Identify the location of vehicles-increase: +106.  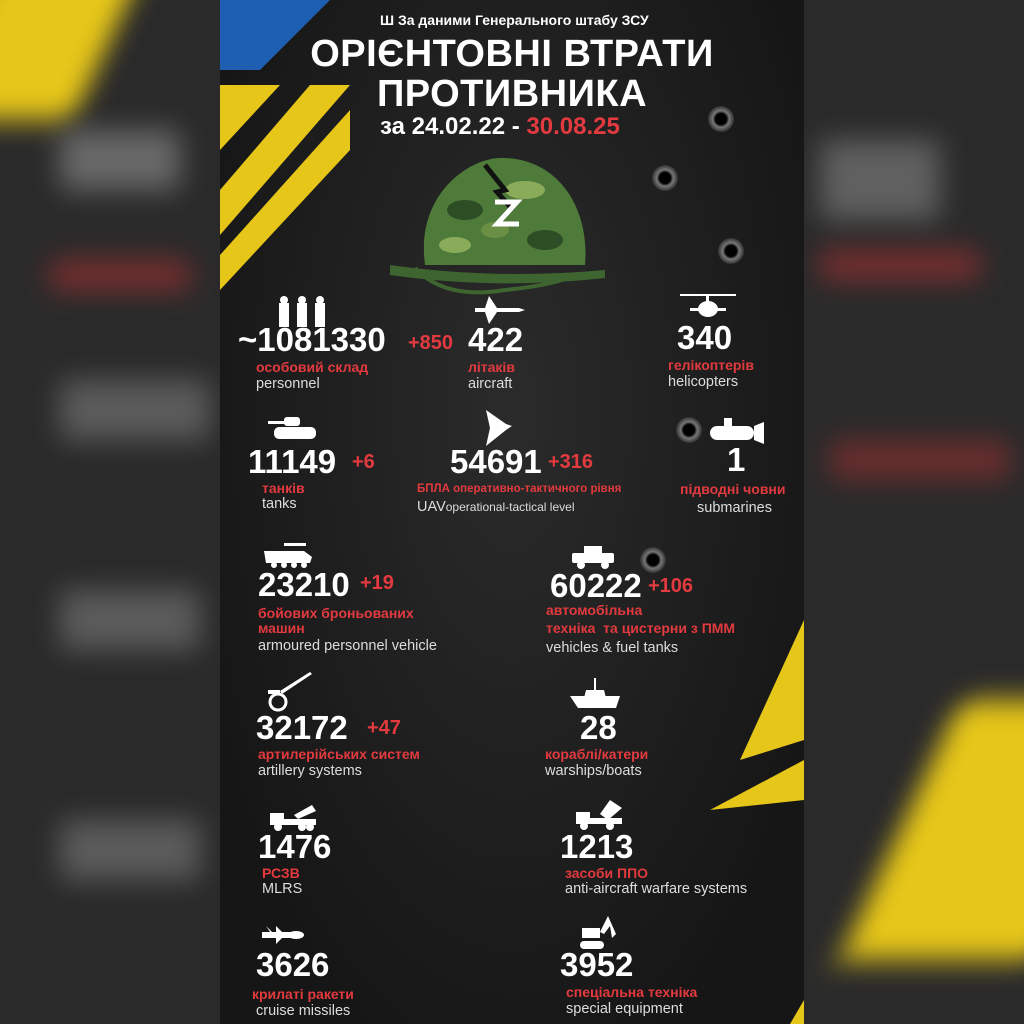
(671, 586).